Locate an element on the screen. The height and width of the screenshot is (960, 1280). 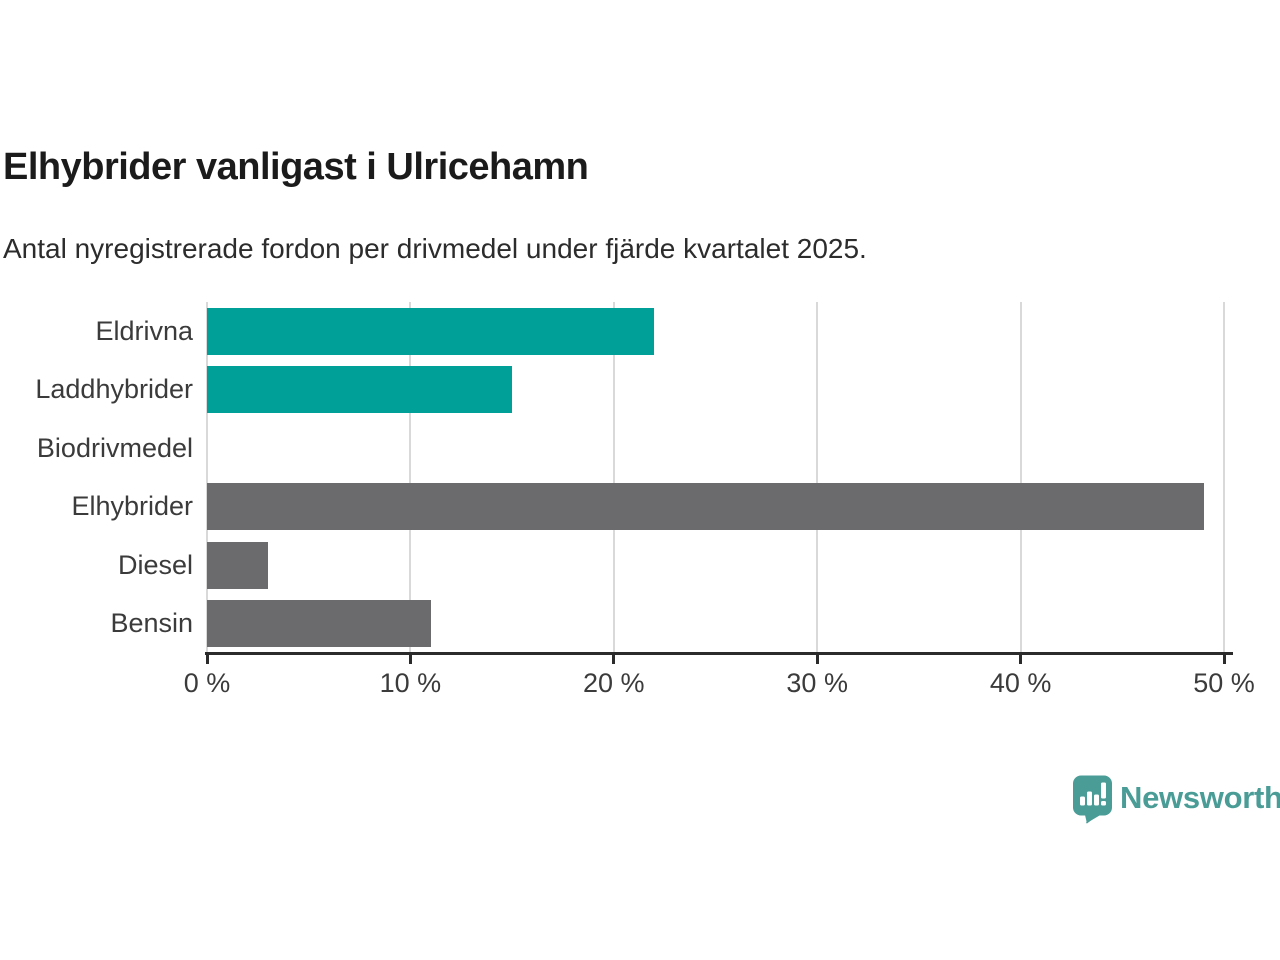
newsworthy-bar-chart-bubble-icon is located at coordinates (1092, 799).